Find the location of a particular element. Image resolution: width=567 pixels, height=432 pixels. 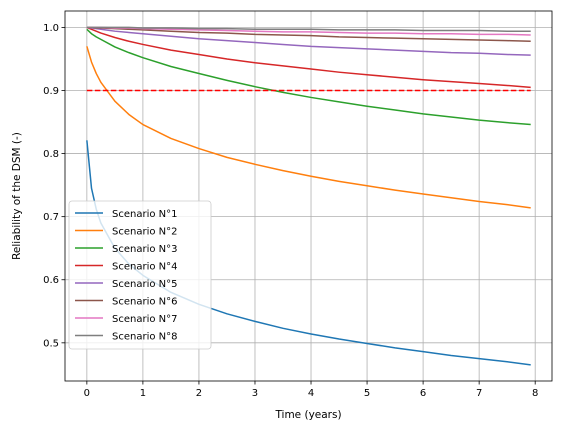

y-tick-label: 0.6 is located at coordinates (51, 280).